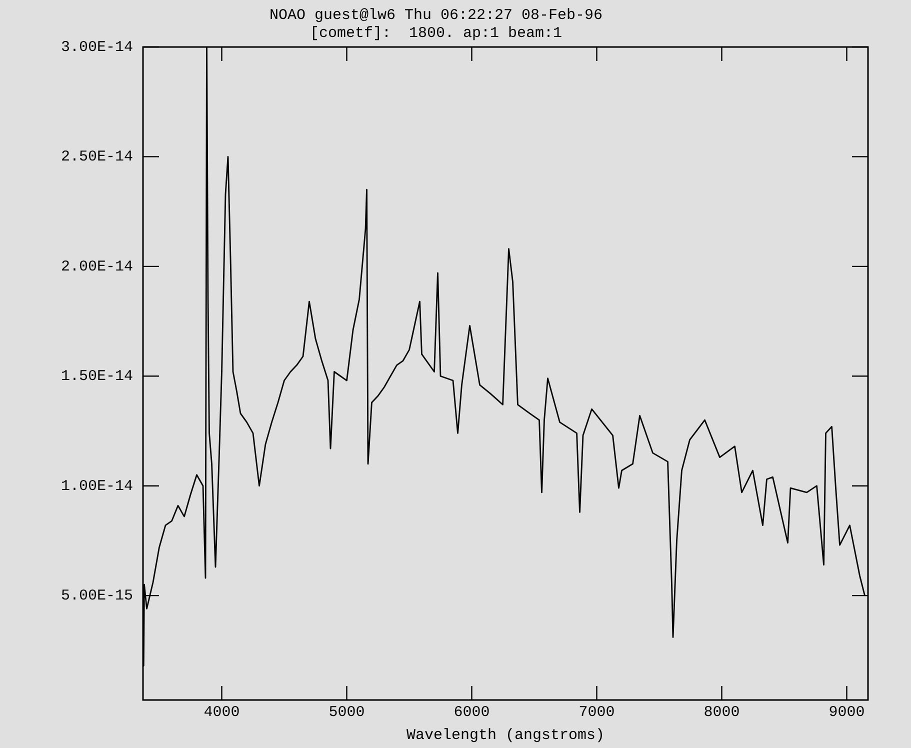  Describe the element at coordinates (596, 712) in the screenshot. I see `x-tick-label: 7000` at that location.